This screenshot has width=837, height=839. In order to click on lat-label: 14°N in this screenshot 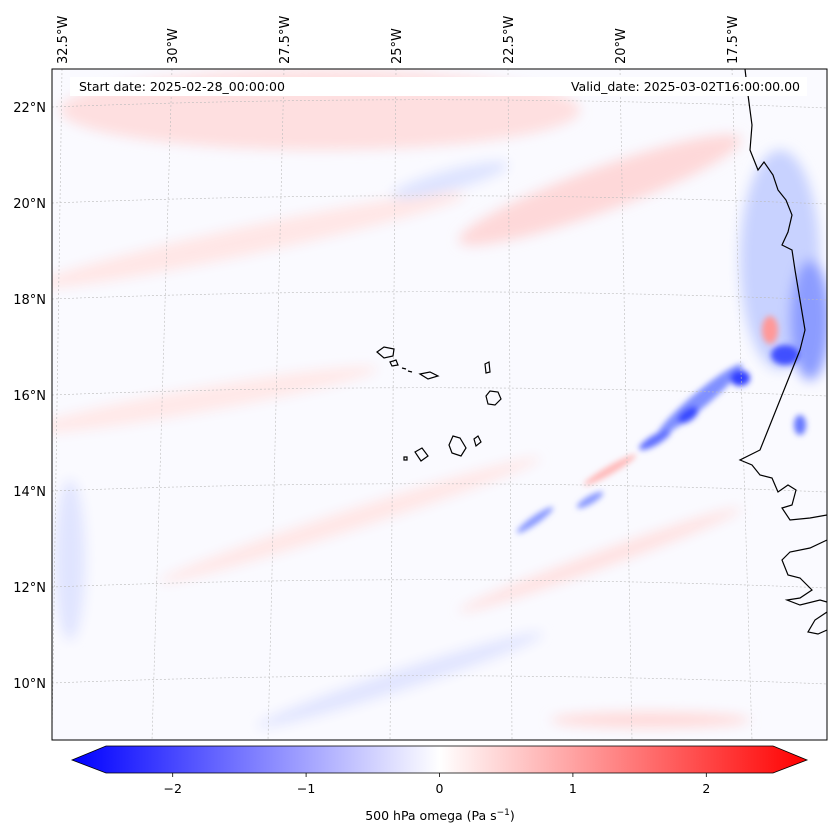, I will do `click(29, 492)`.